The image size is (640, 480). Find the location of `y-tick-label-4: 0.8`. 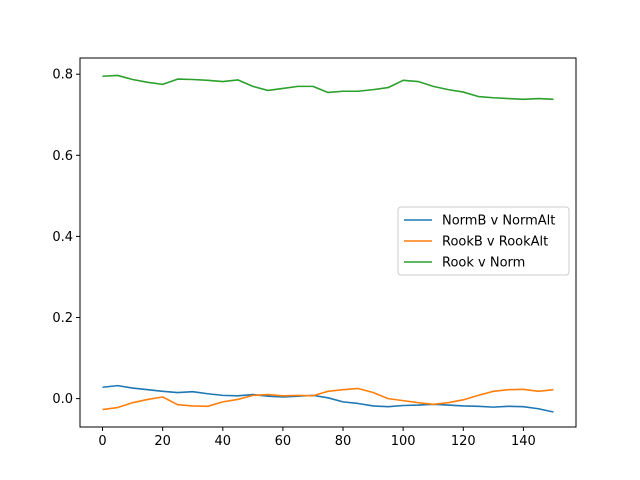

y-tick-label-4: 0.8 is located at coordinates (62, 75).